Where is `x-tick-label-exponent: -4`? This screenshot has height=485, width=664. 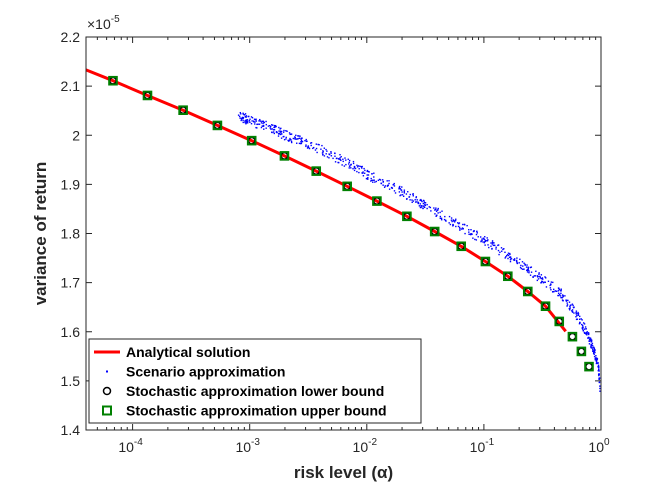
x-tick-label-exponent: -4 is located at coordinates (138, 442).